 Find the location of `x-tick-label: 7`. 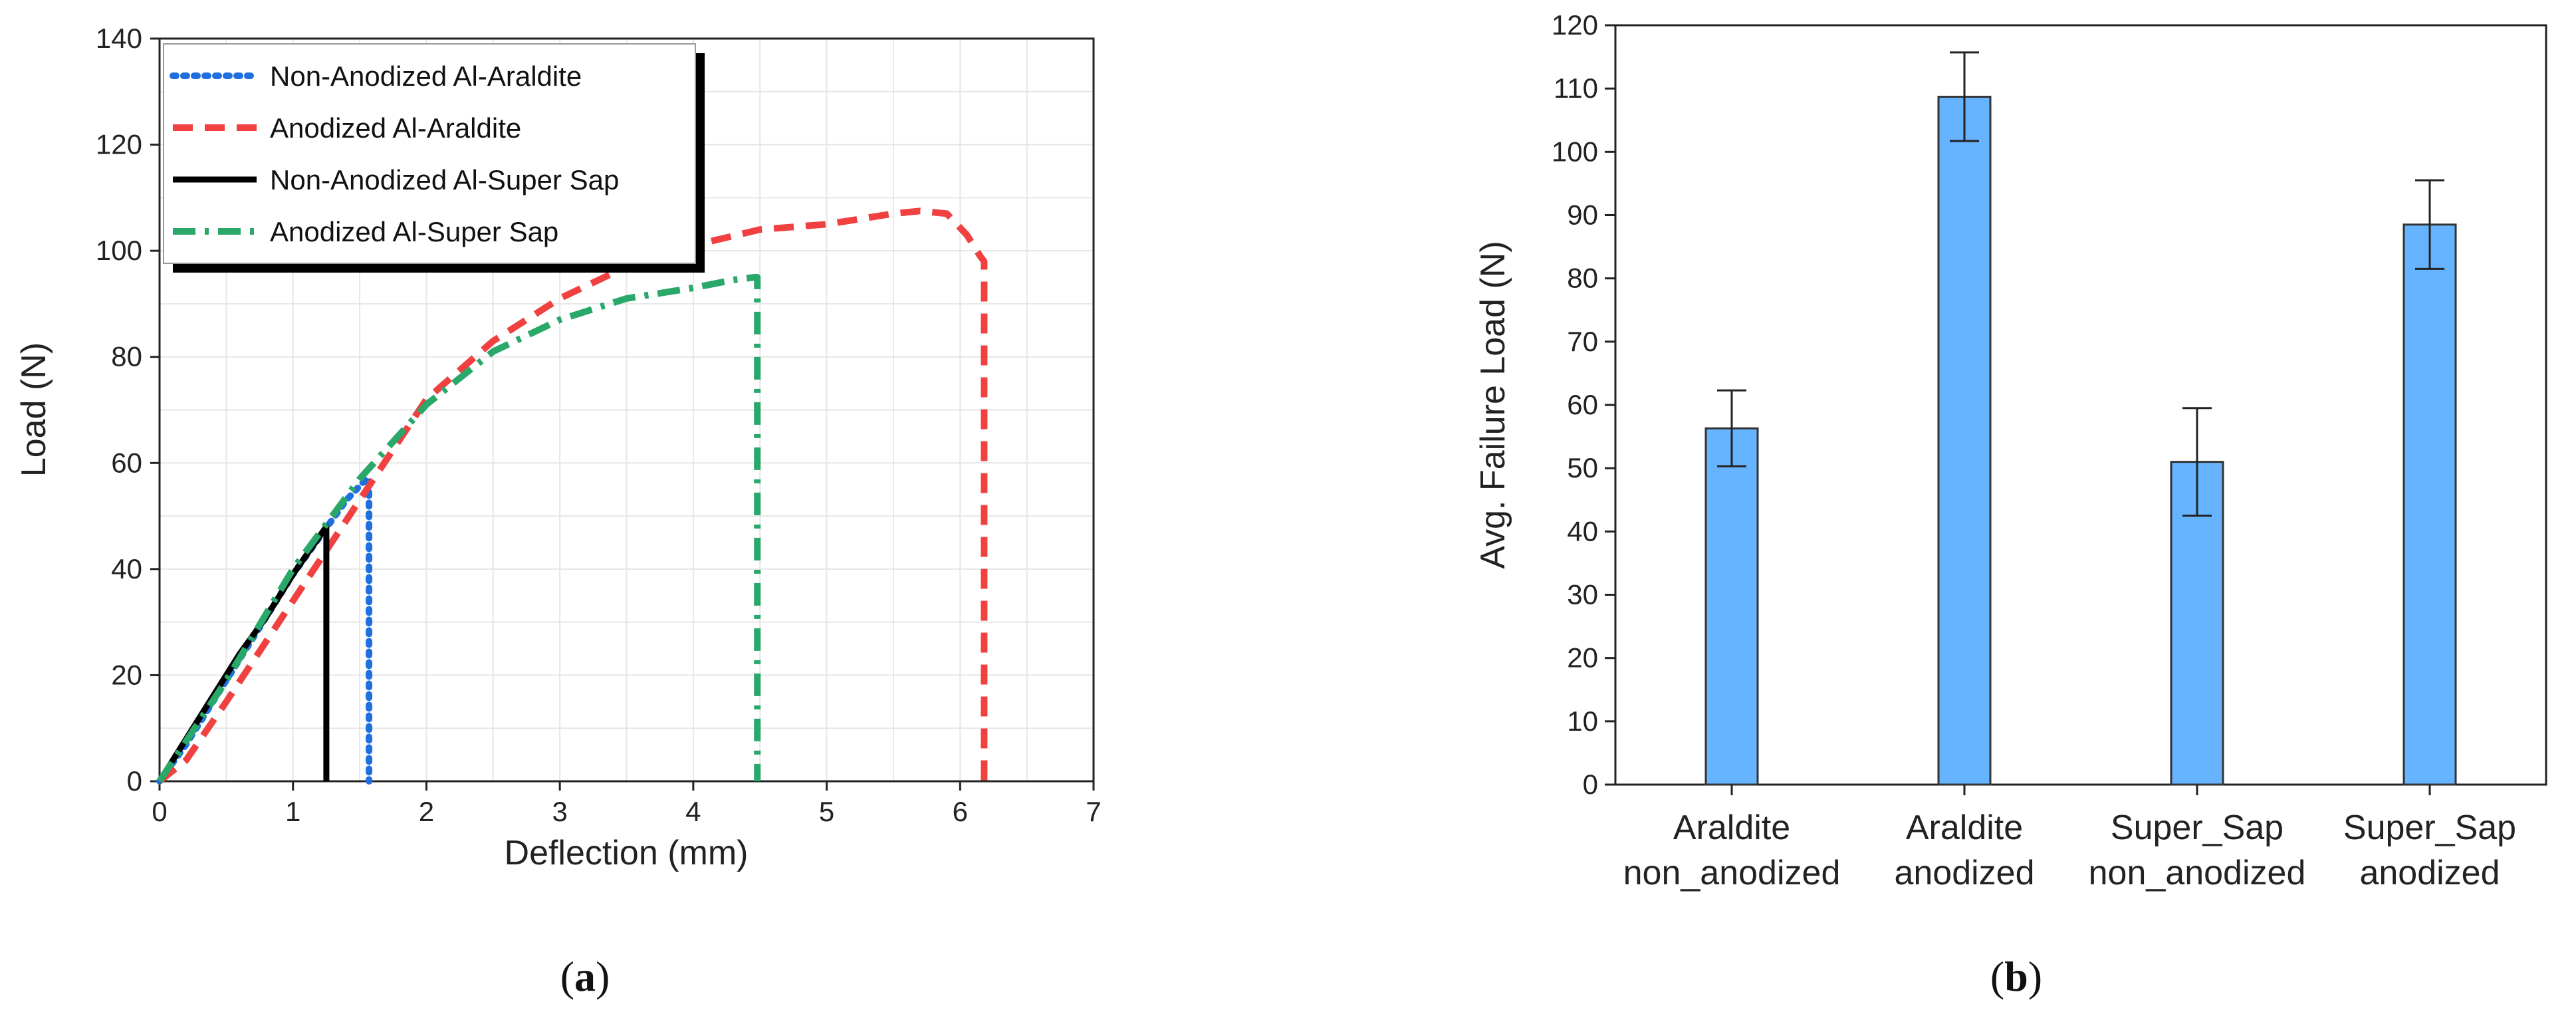

x-tick-label: 7 is located at coordinates (1093, 811).